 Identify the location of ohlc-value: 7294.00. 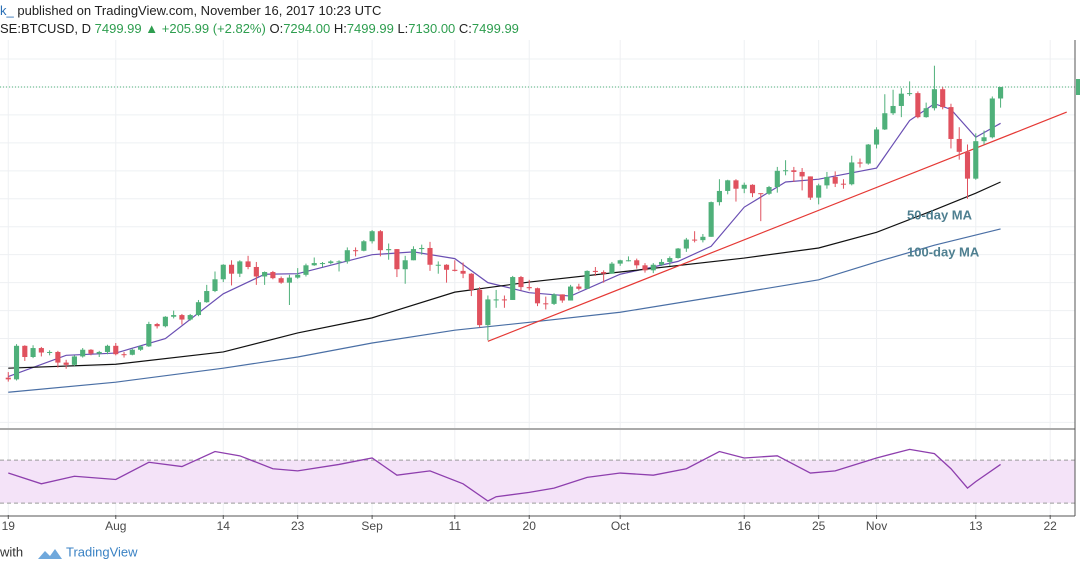
(306, 28).